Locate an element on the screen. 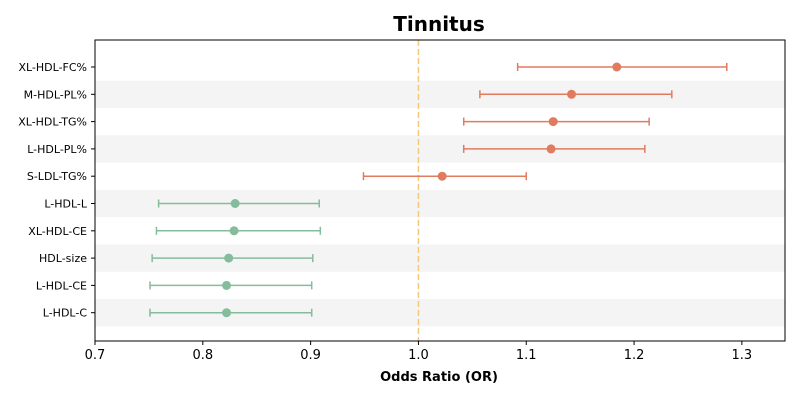 This screenshot has height=400, width=800. y-tick-label: L-HDL-C is located at coordinates (65, 313).